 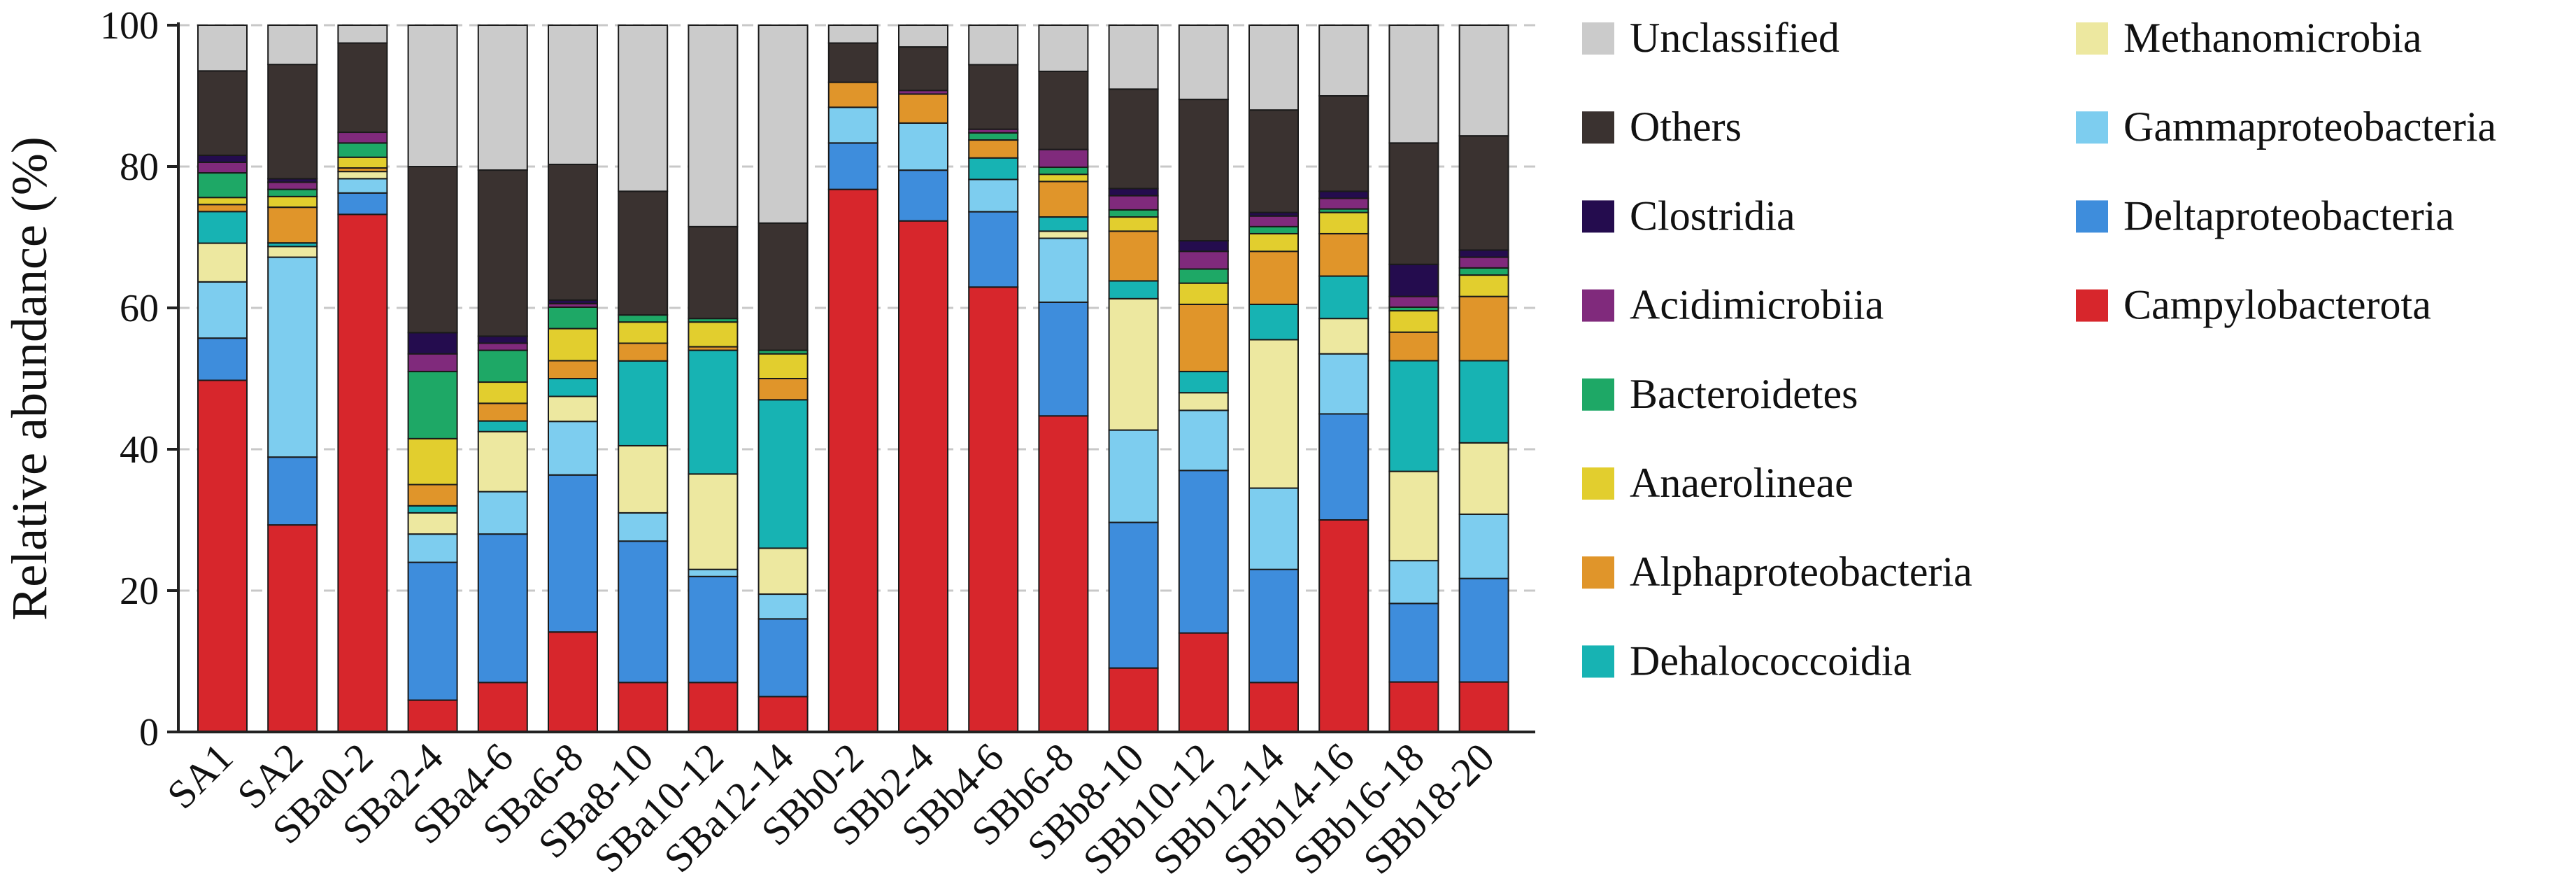 What do you see at coordinates (139, 167) in the screenshot?
I see `y-tick-label: 80` at bounding box center [139, 167].